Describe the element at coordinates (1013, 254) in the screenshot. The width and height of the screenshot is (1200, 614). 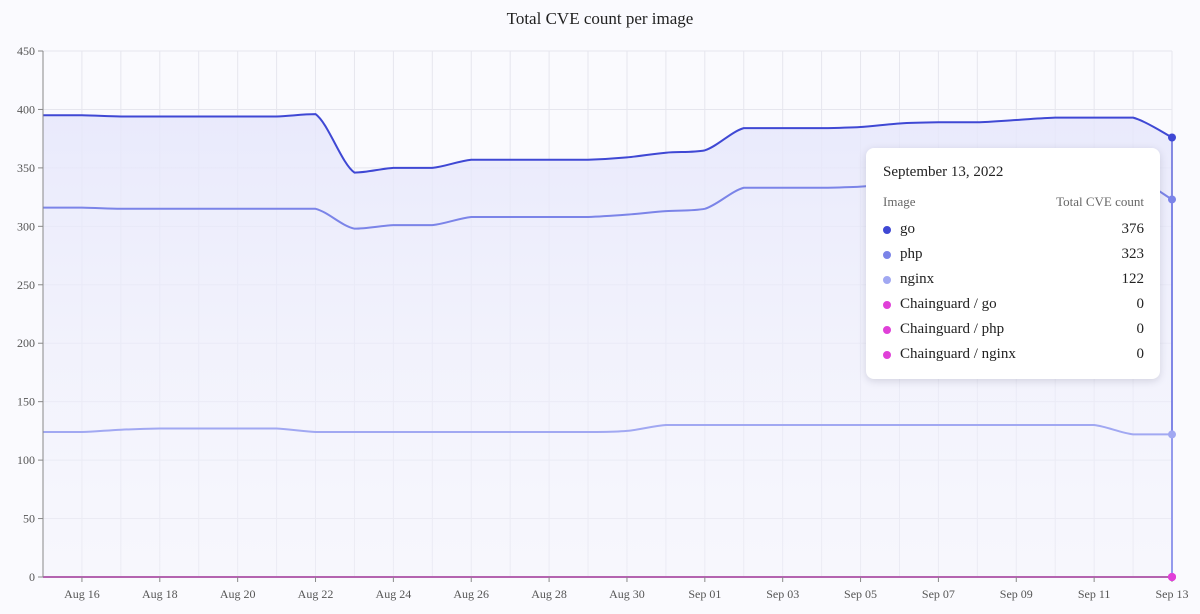
I see `tooltip-row: php 323` at that location.